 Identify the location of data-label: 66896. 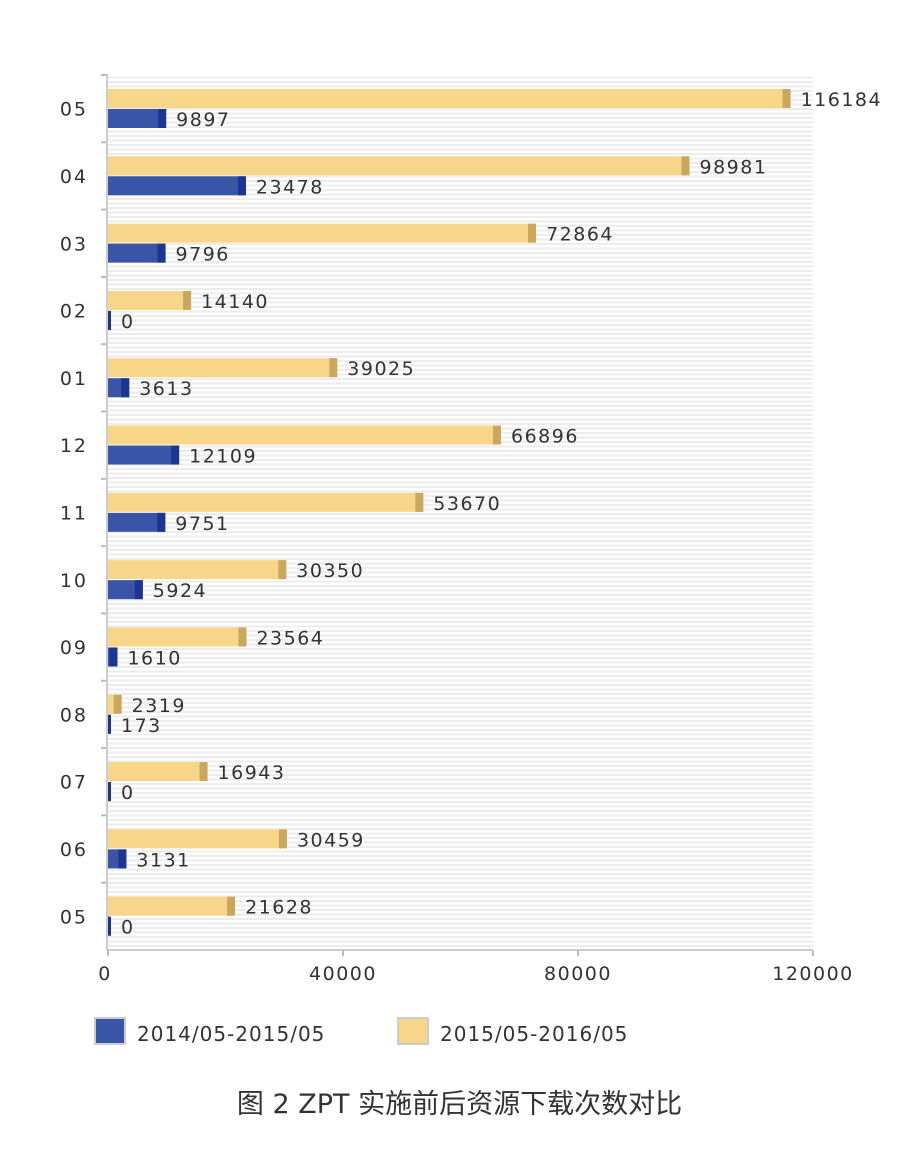
(545, 437).